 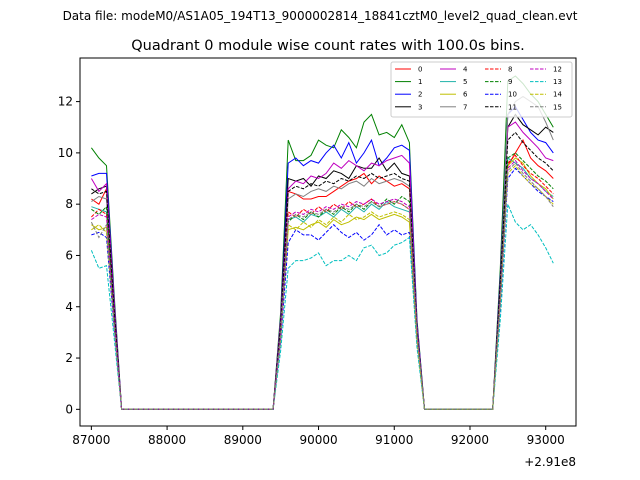 I want to click on legend-label-5: 5, so click(x=465, y=82).